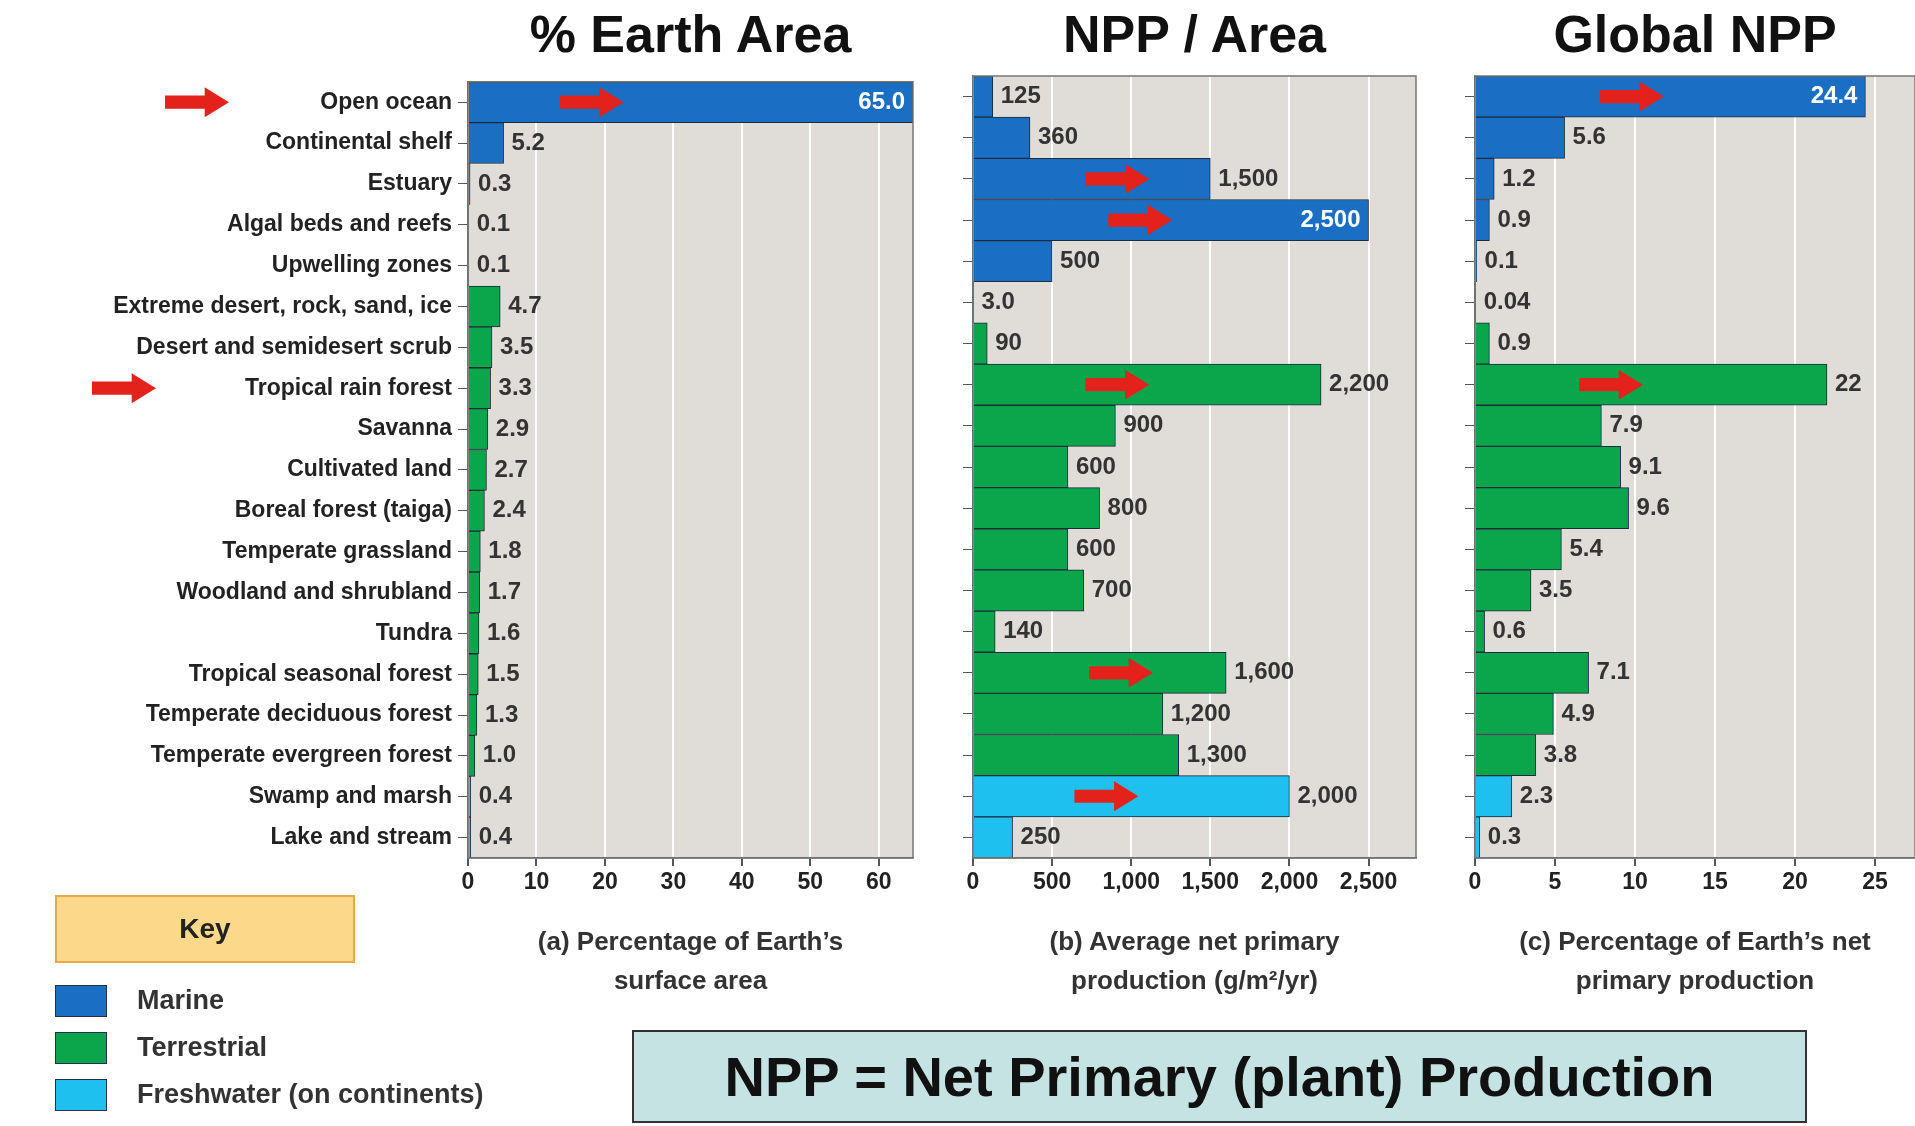 This screenshot has width=1915, height=1126. Describe the element at coordinates (1834, 95) in the screenshot. I see `data-label: 24.4` at that location.